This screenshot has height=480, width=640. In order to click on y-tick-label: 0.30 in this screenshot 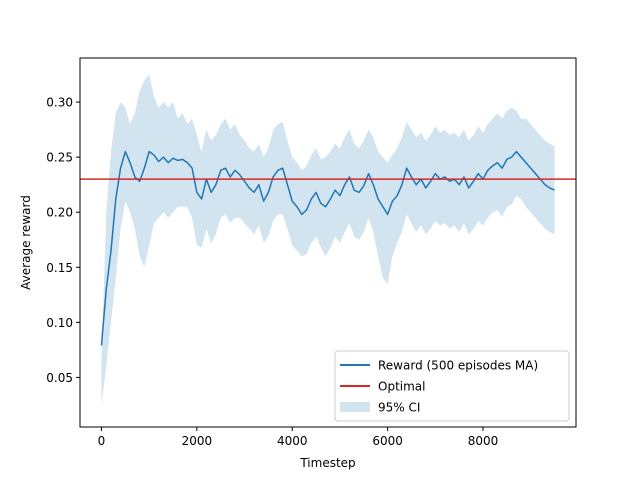, I will do `click(59, 103)`.